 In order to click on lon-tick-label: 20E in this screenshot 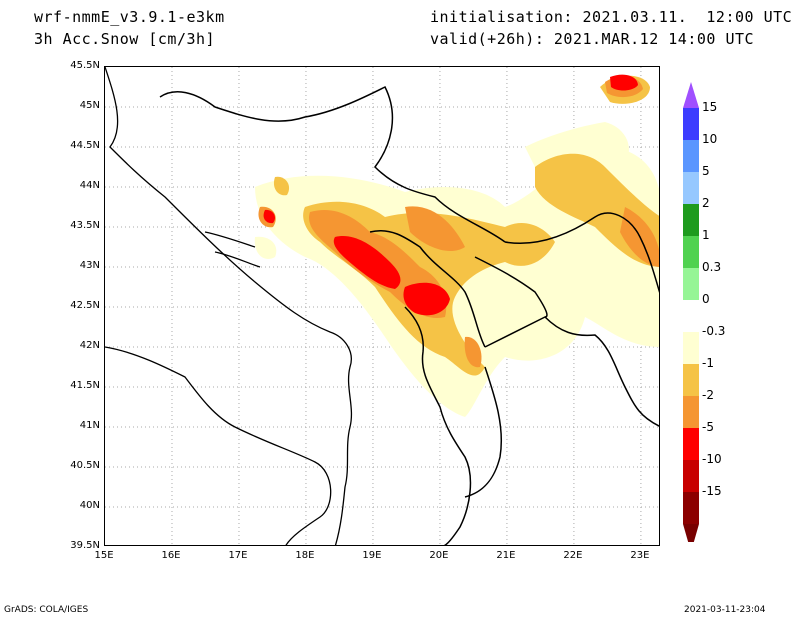, I will do `click(439, 555)`.